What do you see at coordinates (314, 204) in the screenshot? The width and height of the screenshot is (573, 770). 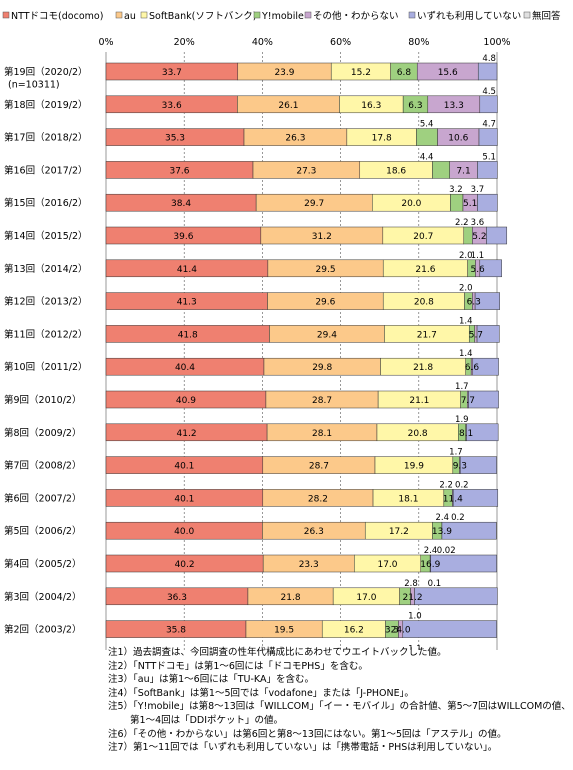 I see `value-label-4-1: 29.7` at bounding box center [314, 204].